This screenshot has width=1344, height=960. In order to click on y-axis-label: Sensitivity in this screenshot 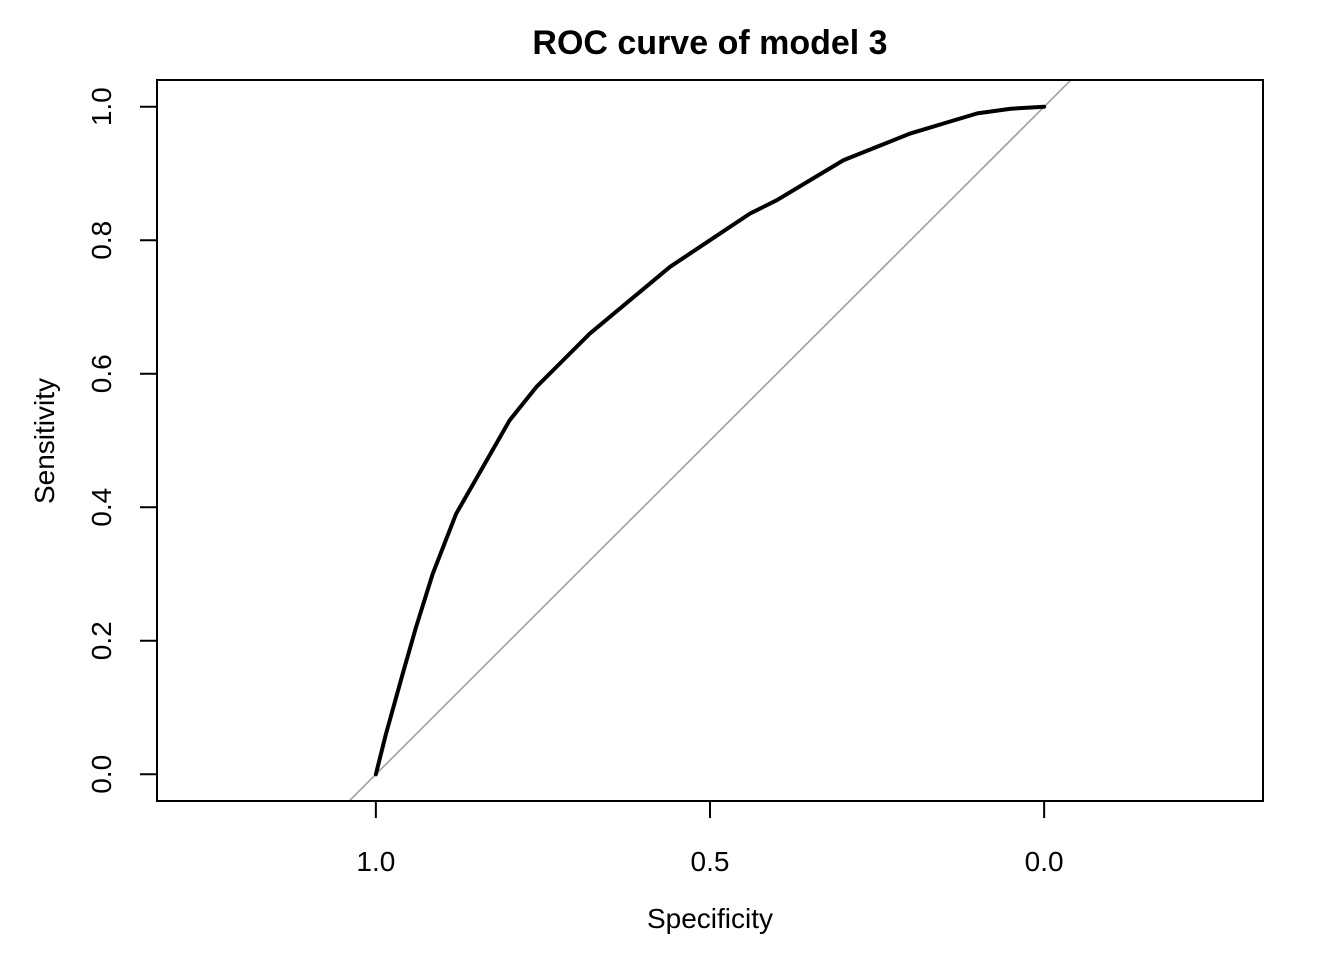, I will do `click(44, 441)`.